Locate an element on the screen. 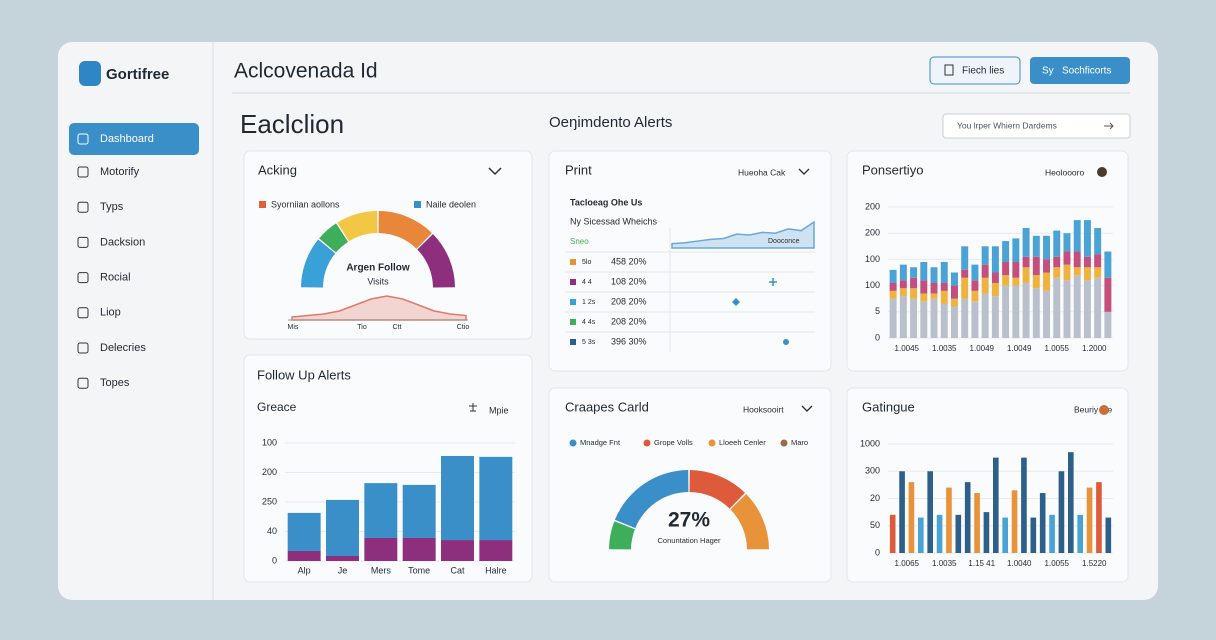 The height and width of the screenshot is (640, 1216). search-arrow is located at coordinates (1109, 126).